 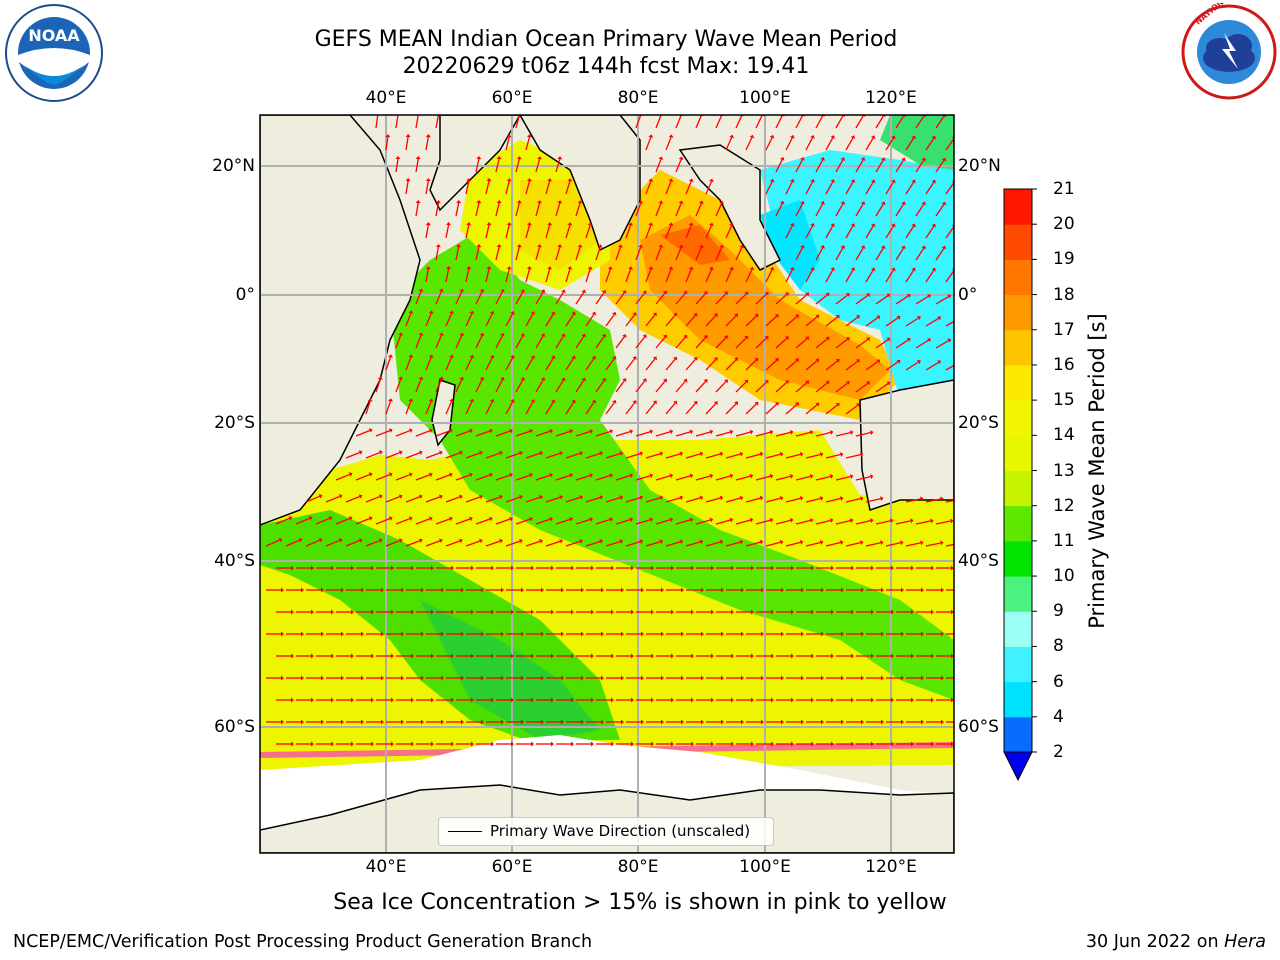 I want to click on australia-land, so click(x=906, y=445).